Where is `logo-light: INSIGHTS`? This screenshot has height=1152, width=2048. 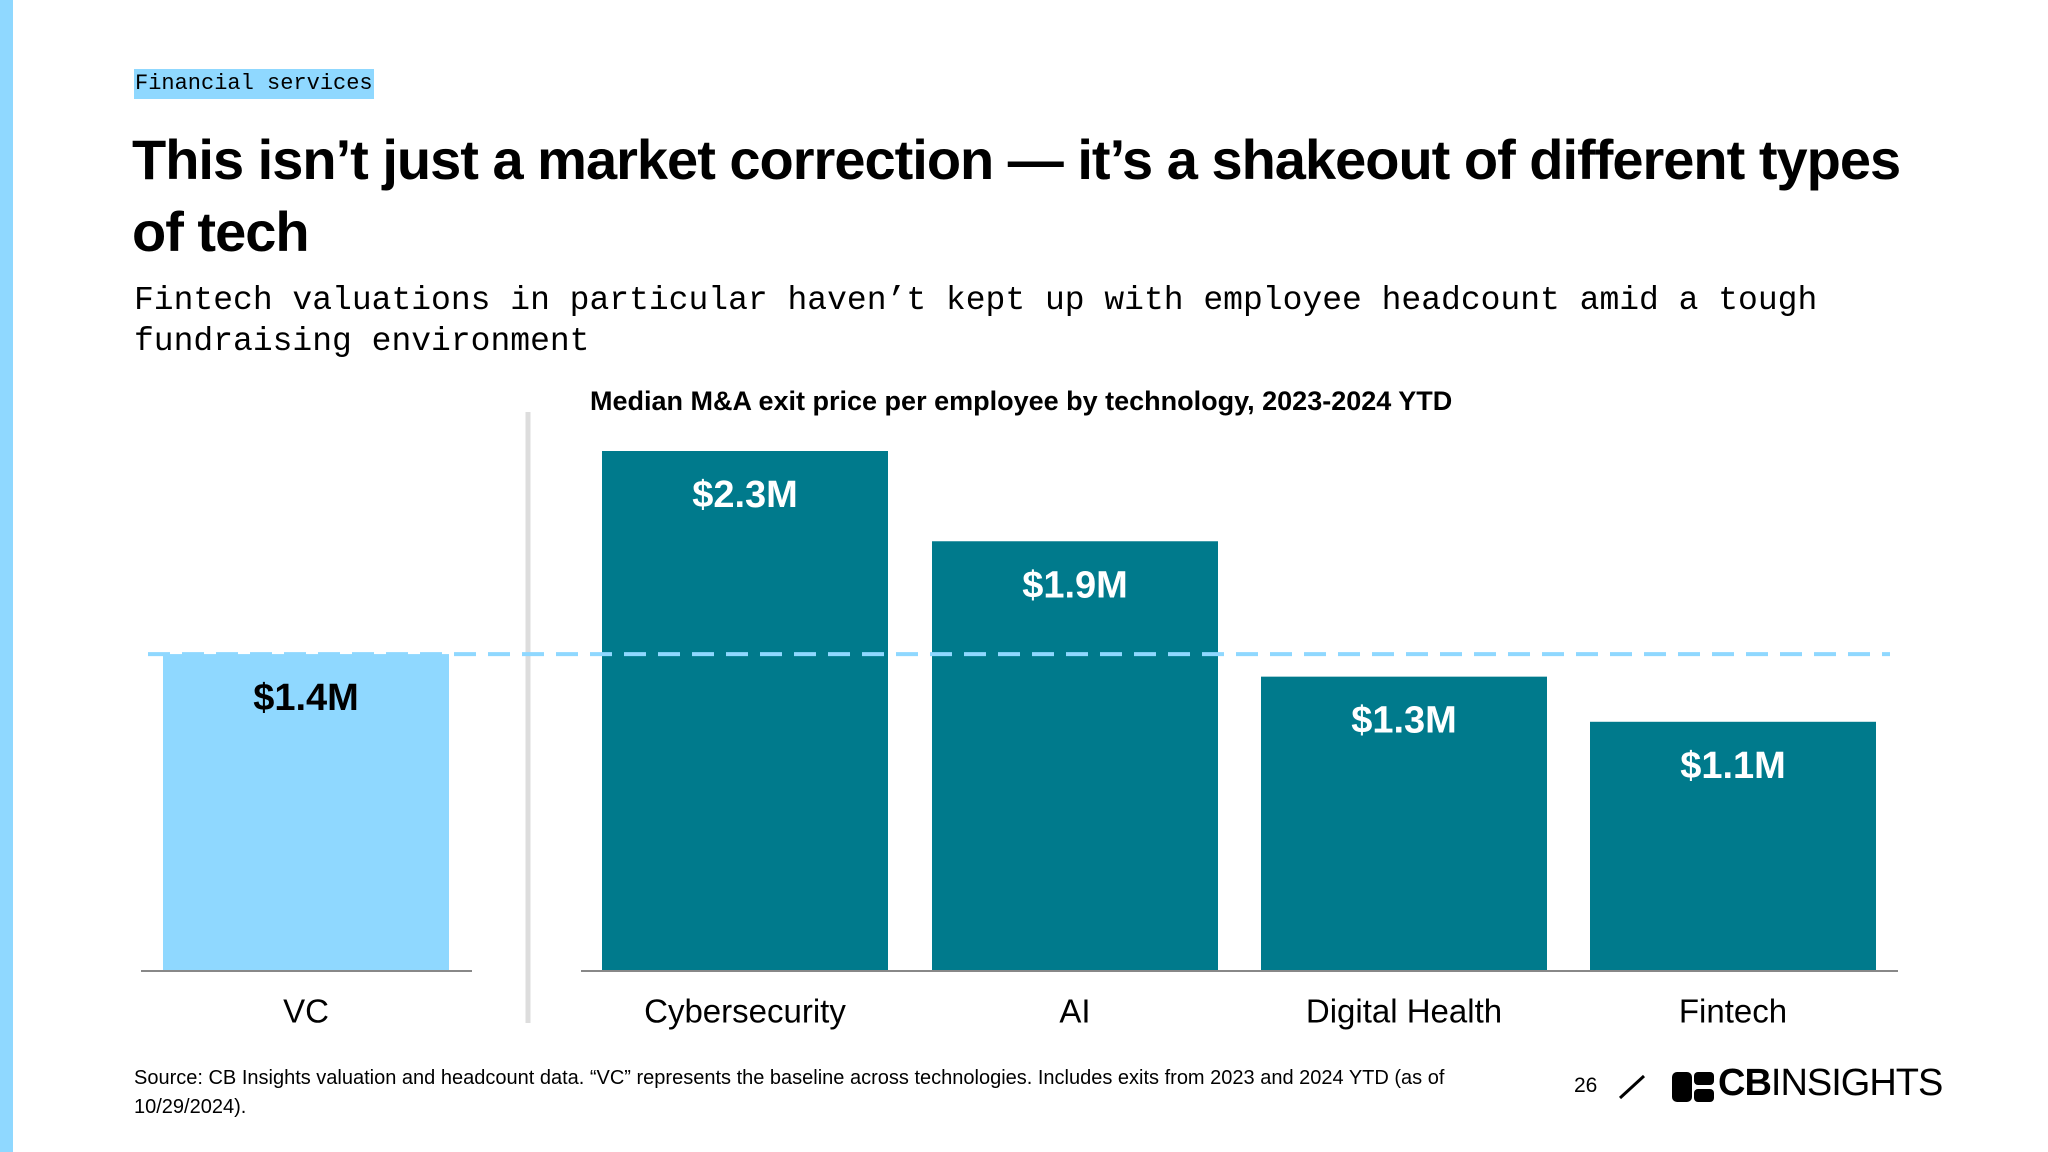
logo-light: INSIGHTS is located at coordinates (1856, 1083).